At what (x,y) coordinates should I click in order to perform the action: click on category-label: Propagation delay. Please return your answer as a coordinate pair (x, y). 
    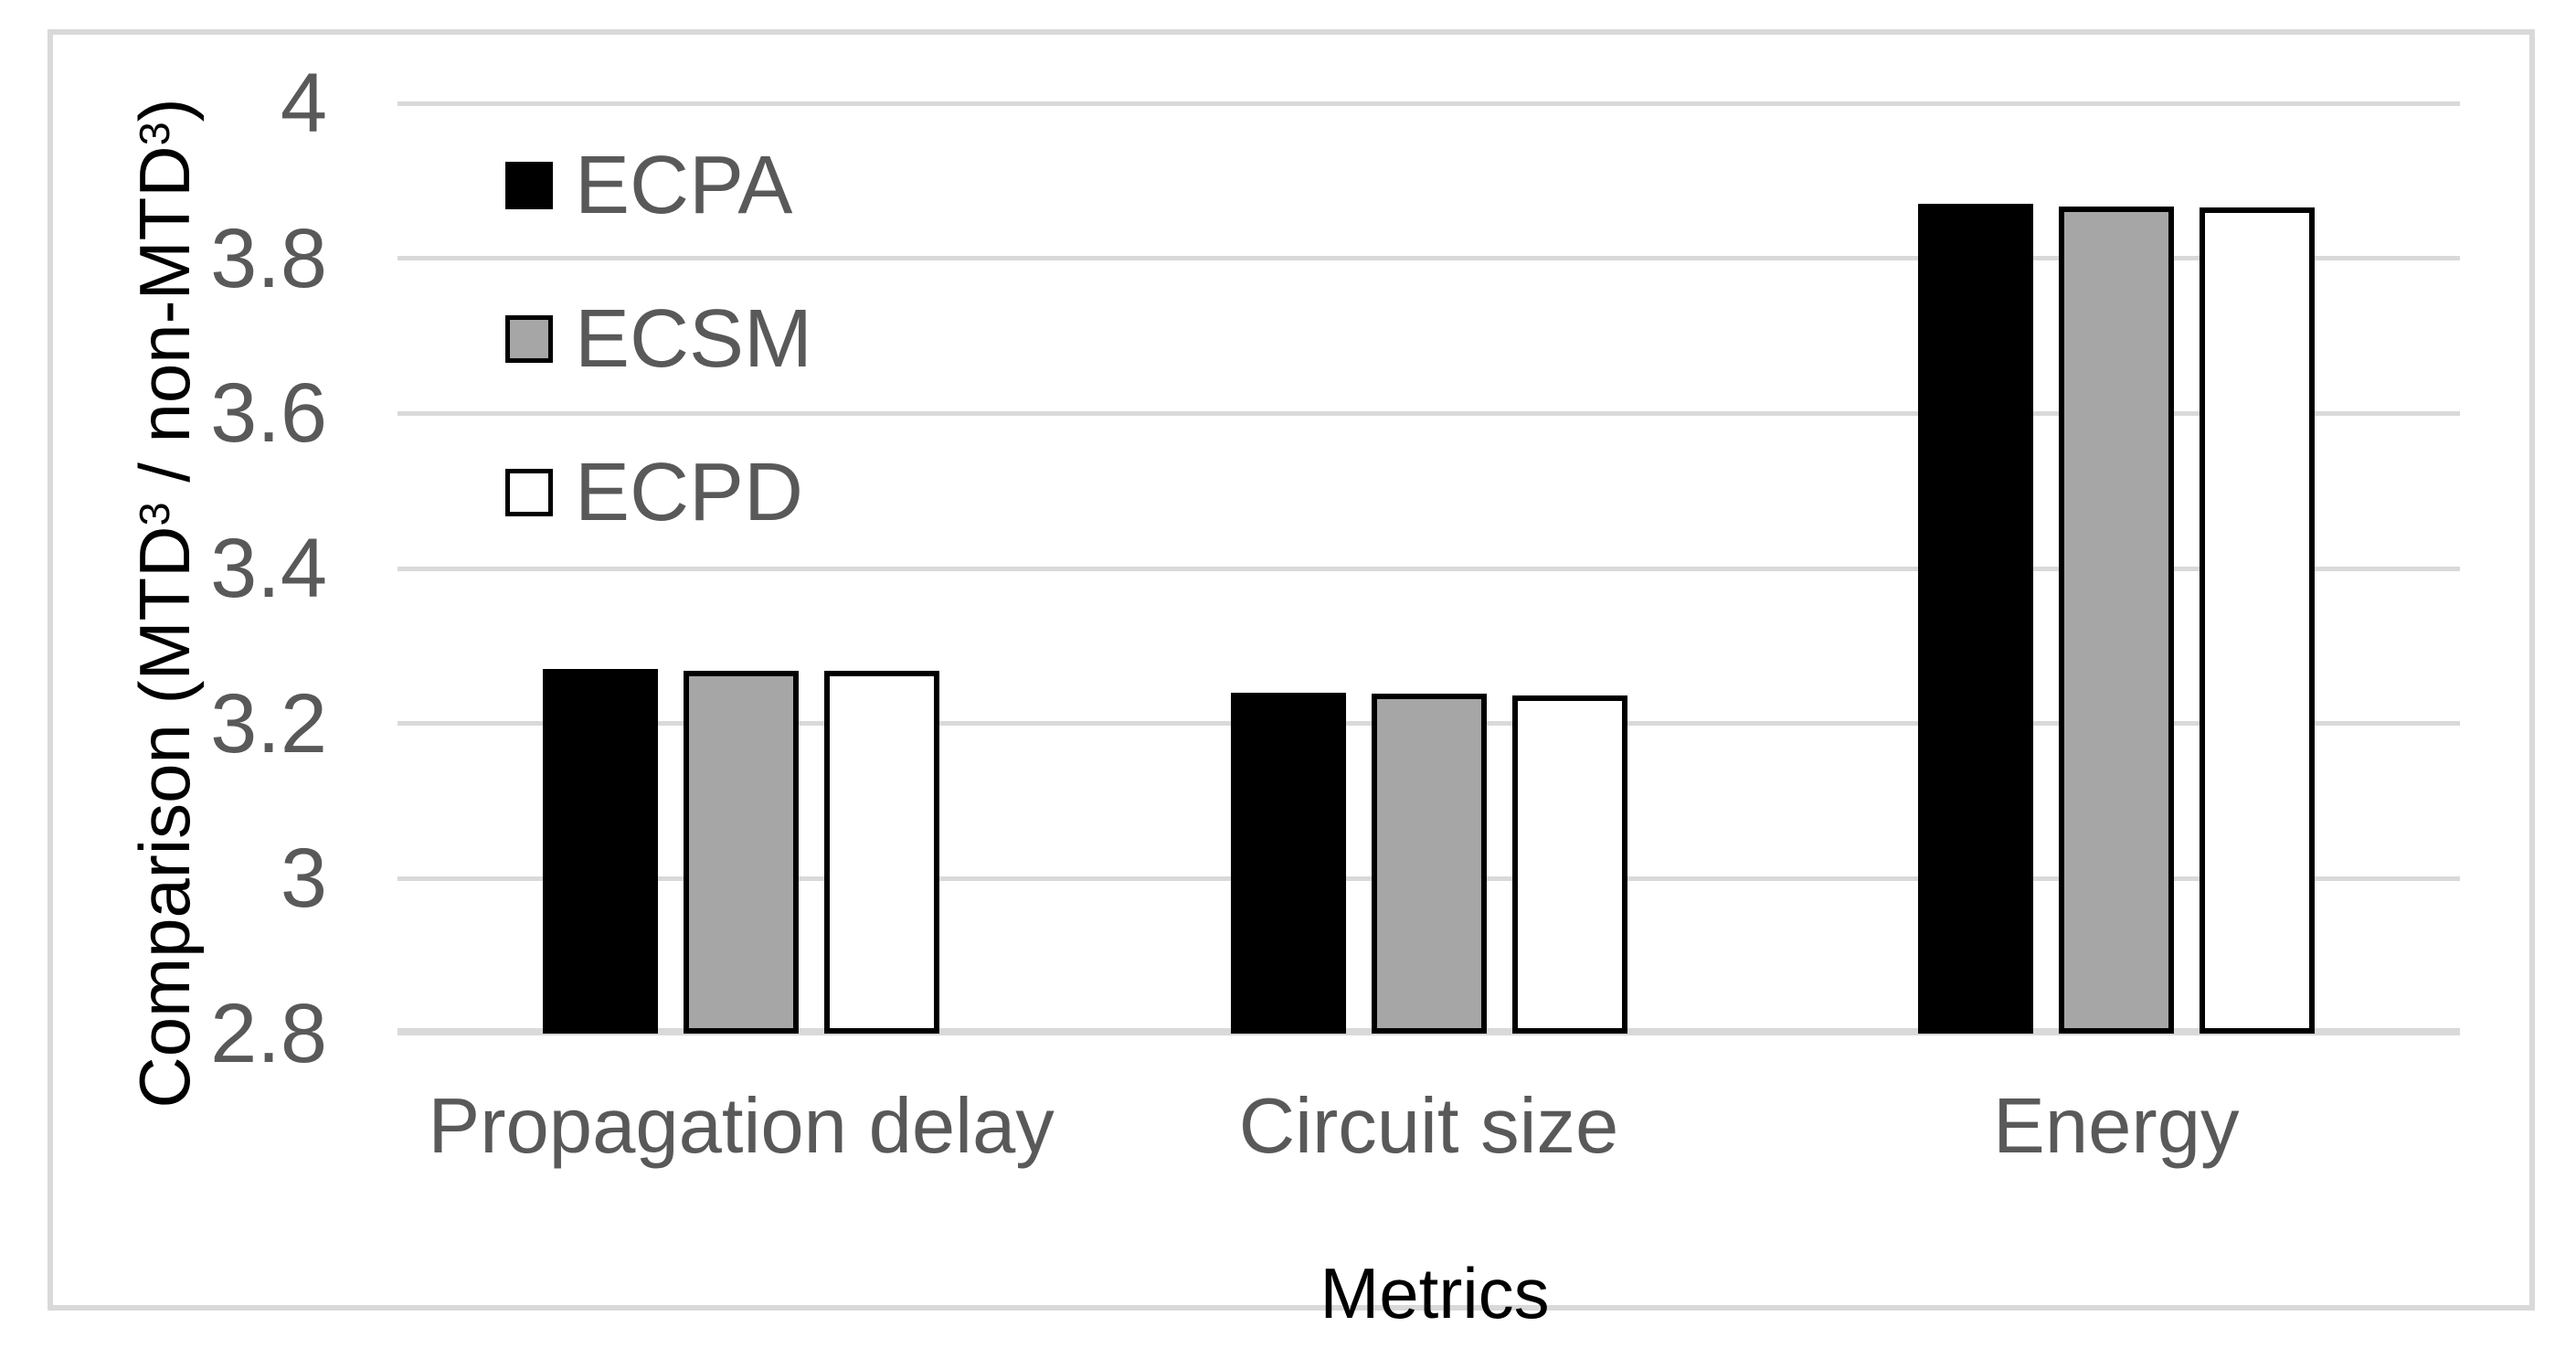
    Looking at the image, I should click on (741, 1126).